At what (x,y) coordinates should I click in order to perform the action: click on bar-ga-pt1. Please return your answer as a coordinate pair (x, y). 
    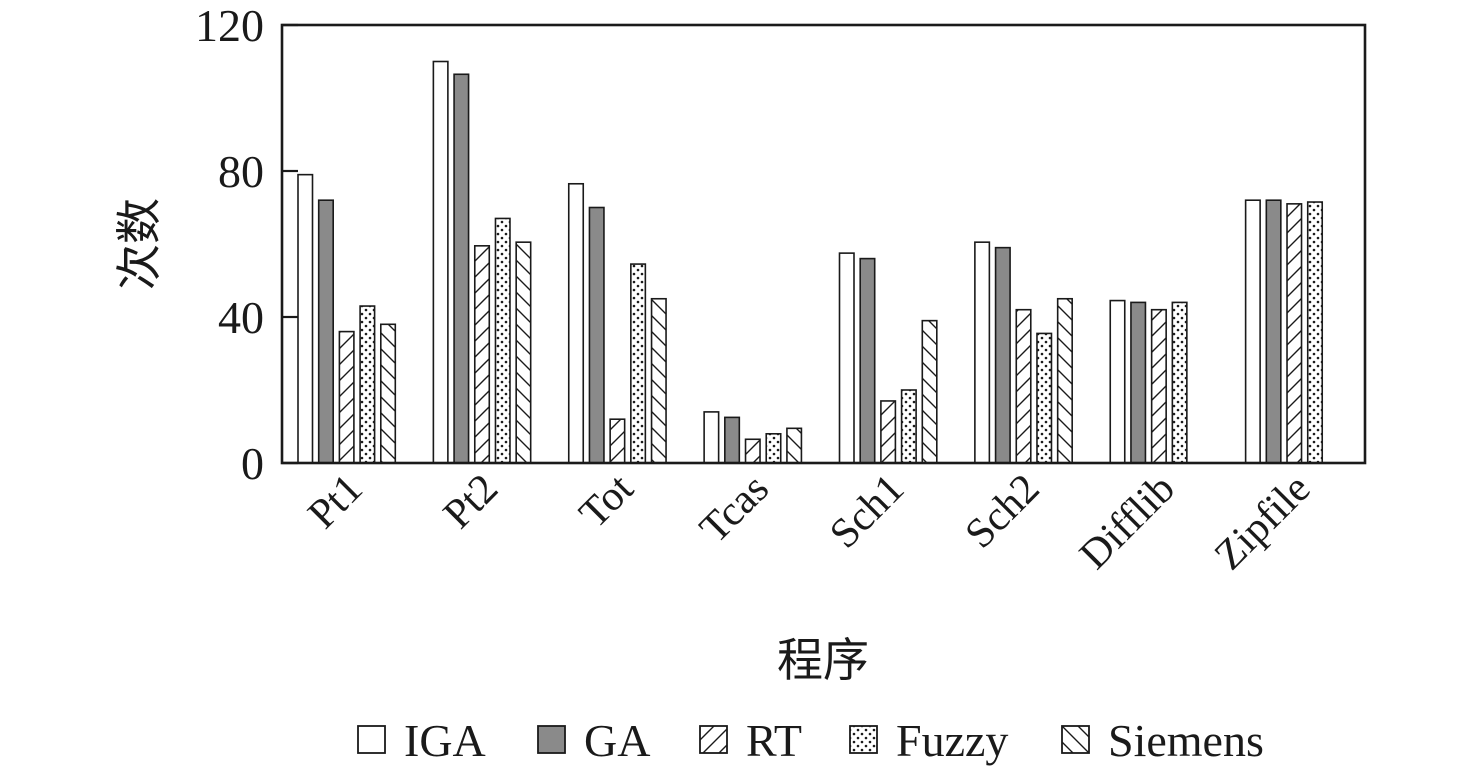
    Looking at the image, I should click on (326, 331).